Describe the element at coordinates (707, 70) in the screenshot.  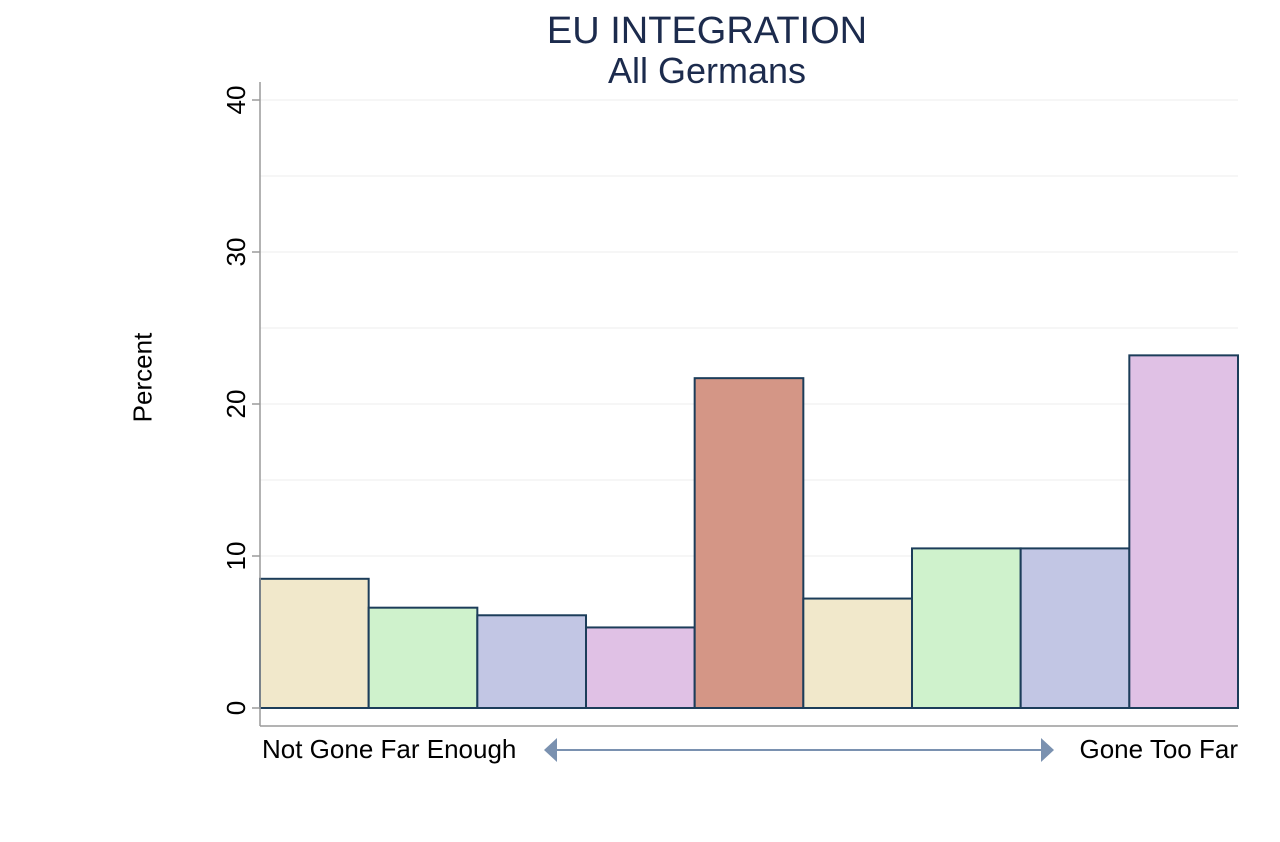
I see `chart-subtitle: All Germans` at that location.